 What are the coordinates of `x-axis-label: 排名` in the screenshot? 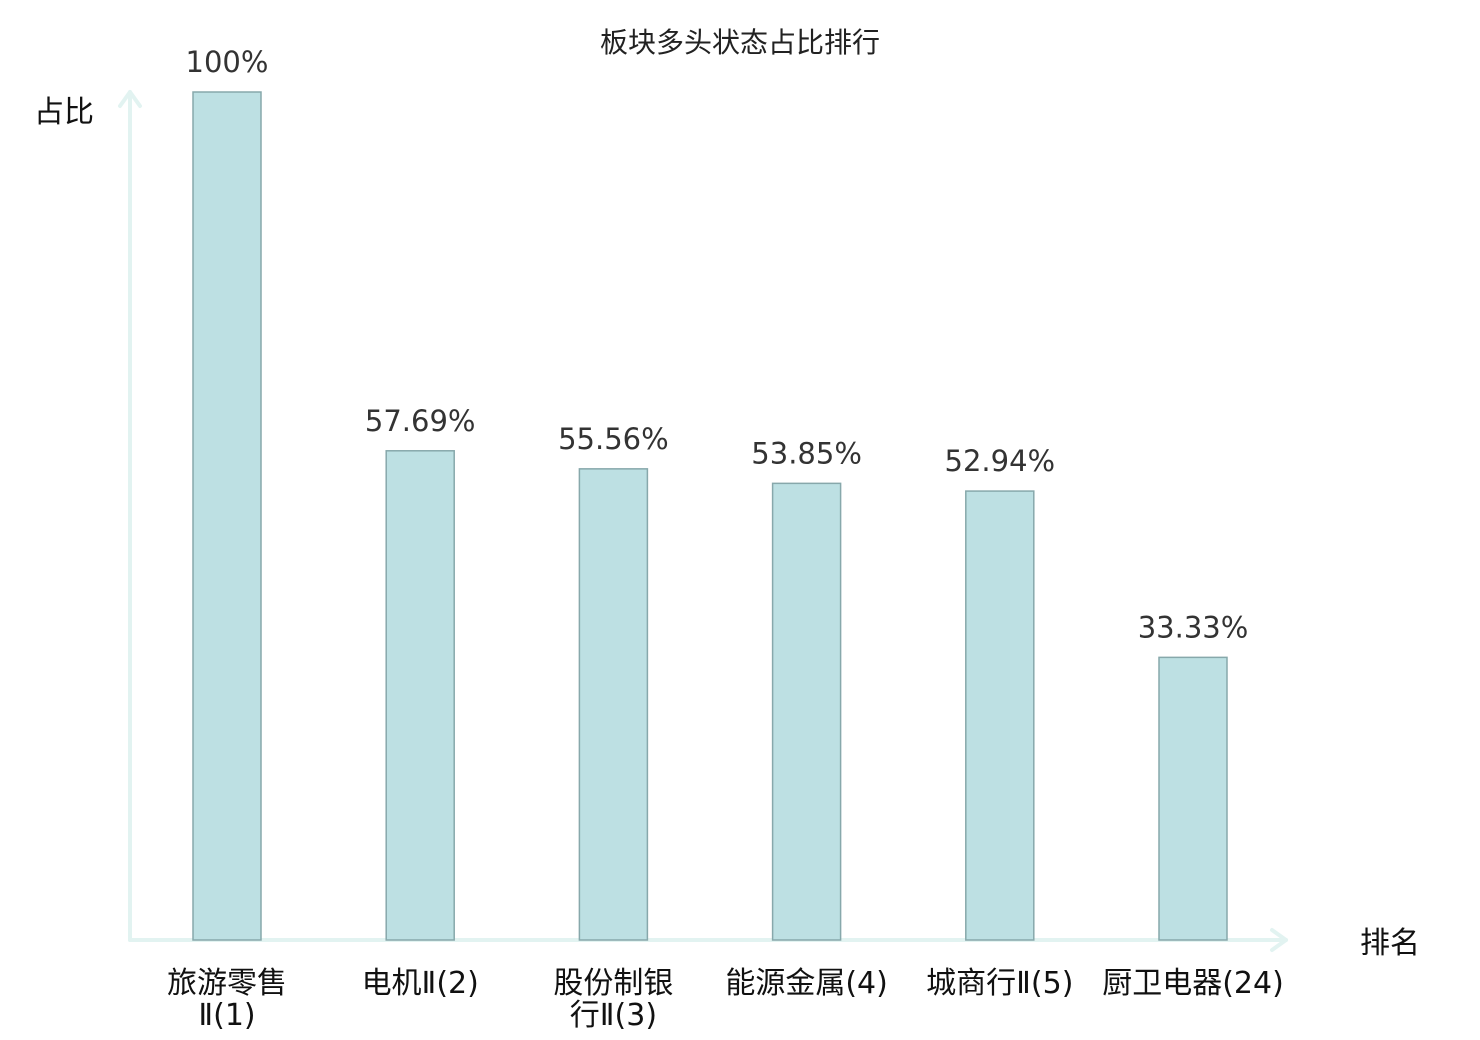 It's located at (1390, 943).